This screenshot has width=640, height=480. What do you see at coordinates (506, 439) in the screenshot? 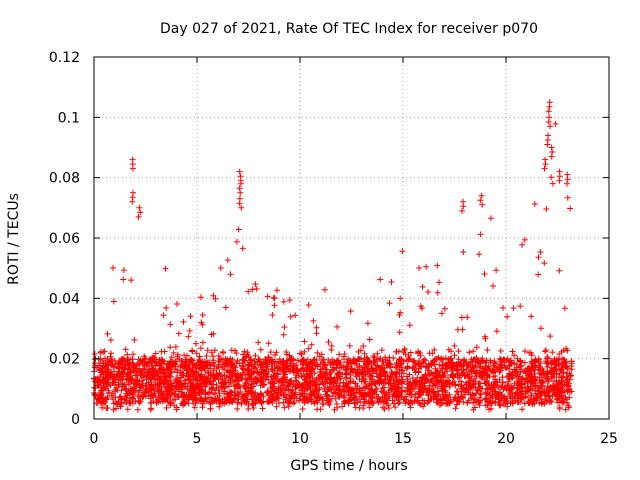
I see `x-tick-label: 20` at bounding box center [506, 439].